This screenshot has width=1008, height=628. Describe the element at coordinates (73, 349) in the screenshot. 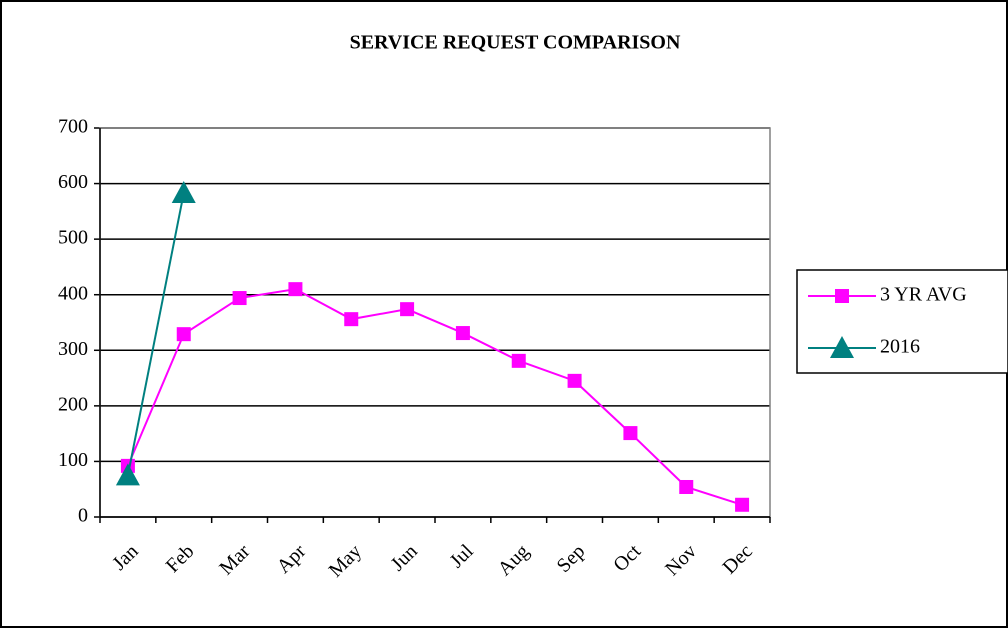

I see `y-tick-label: 300` at that location.